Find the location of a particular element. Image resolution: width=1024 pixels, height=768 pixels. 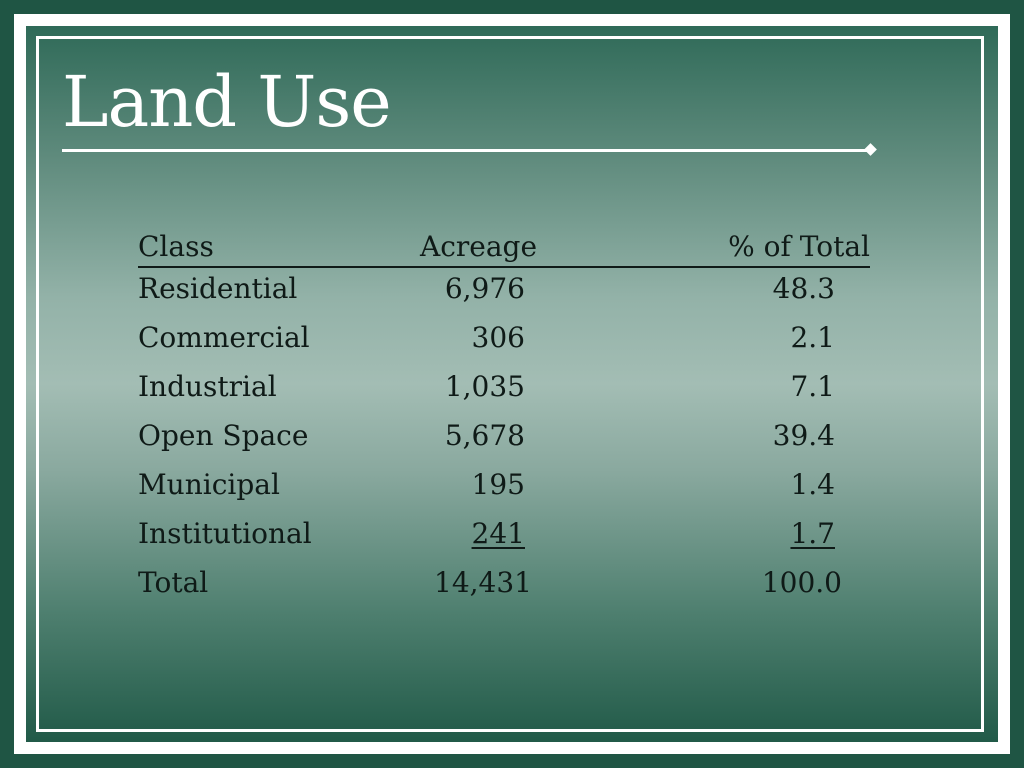

table-header: Class Acreage % of Total is located at coordinates (504, 247).